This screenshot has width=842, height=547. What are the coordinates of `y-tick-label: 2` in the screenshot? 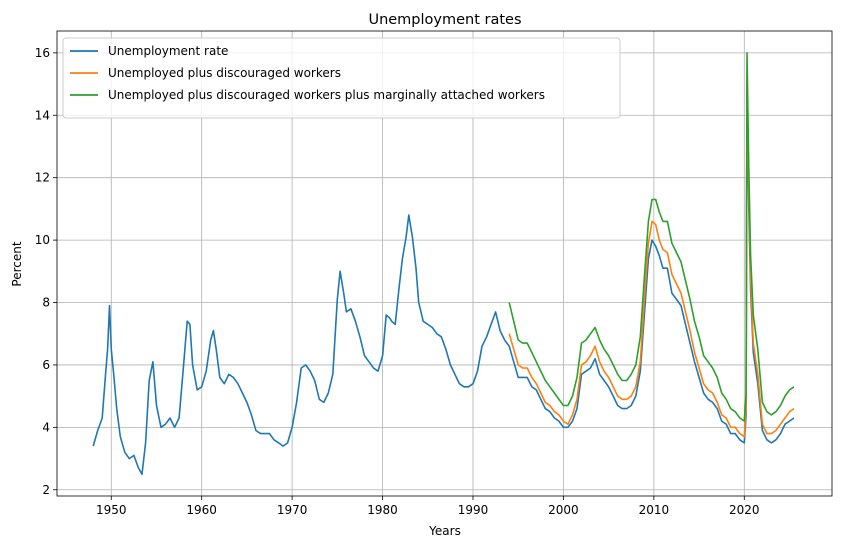 It's located at (46, 490).